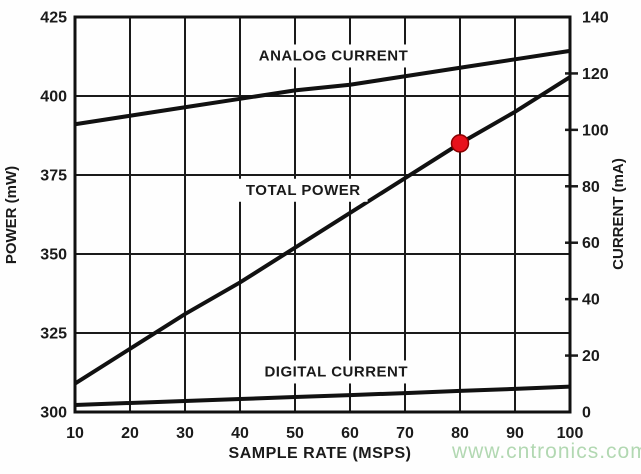  What do you see at coordinates (460, 433) in the screenshot?
I see `x-tick-label: 80` at bounding box center [460, 433].